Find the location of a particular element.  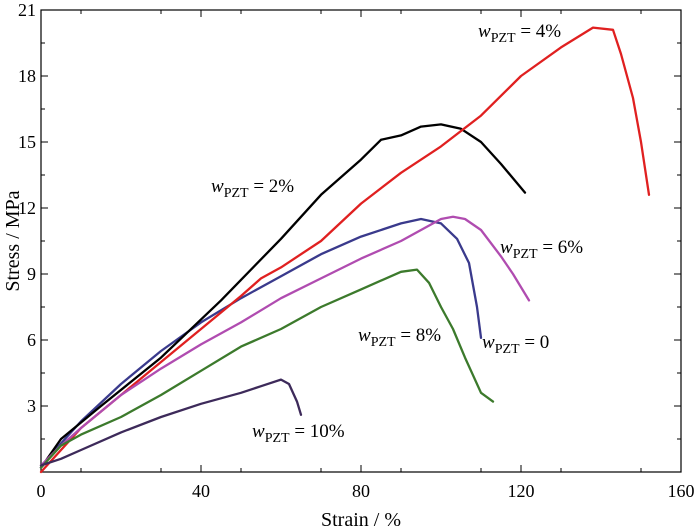

x-tick-label: 80 is located at coordinates (361, 491).